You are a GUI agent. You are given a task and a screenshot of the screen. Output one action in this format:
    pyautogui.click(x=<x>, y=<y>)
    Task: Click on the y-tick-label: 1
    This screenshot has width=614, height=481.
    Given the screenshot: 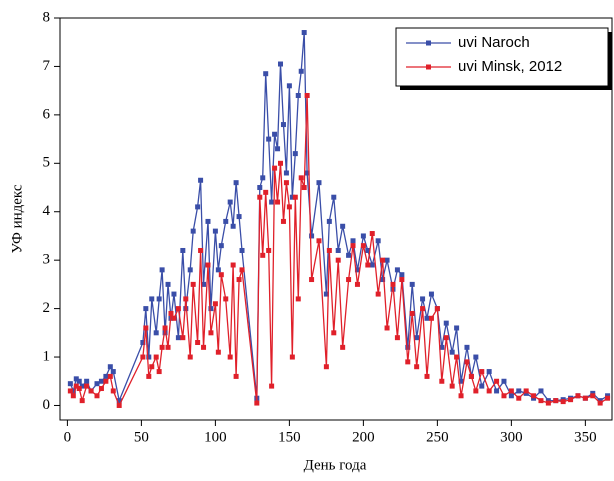 What is the action you would take?
    pyautogui.click(x=47, y=356)
    